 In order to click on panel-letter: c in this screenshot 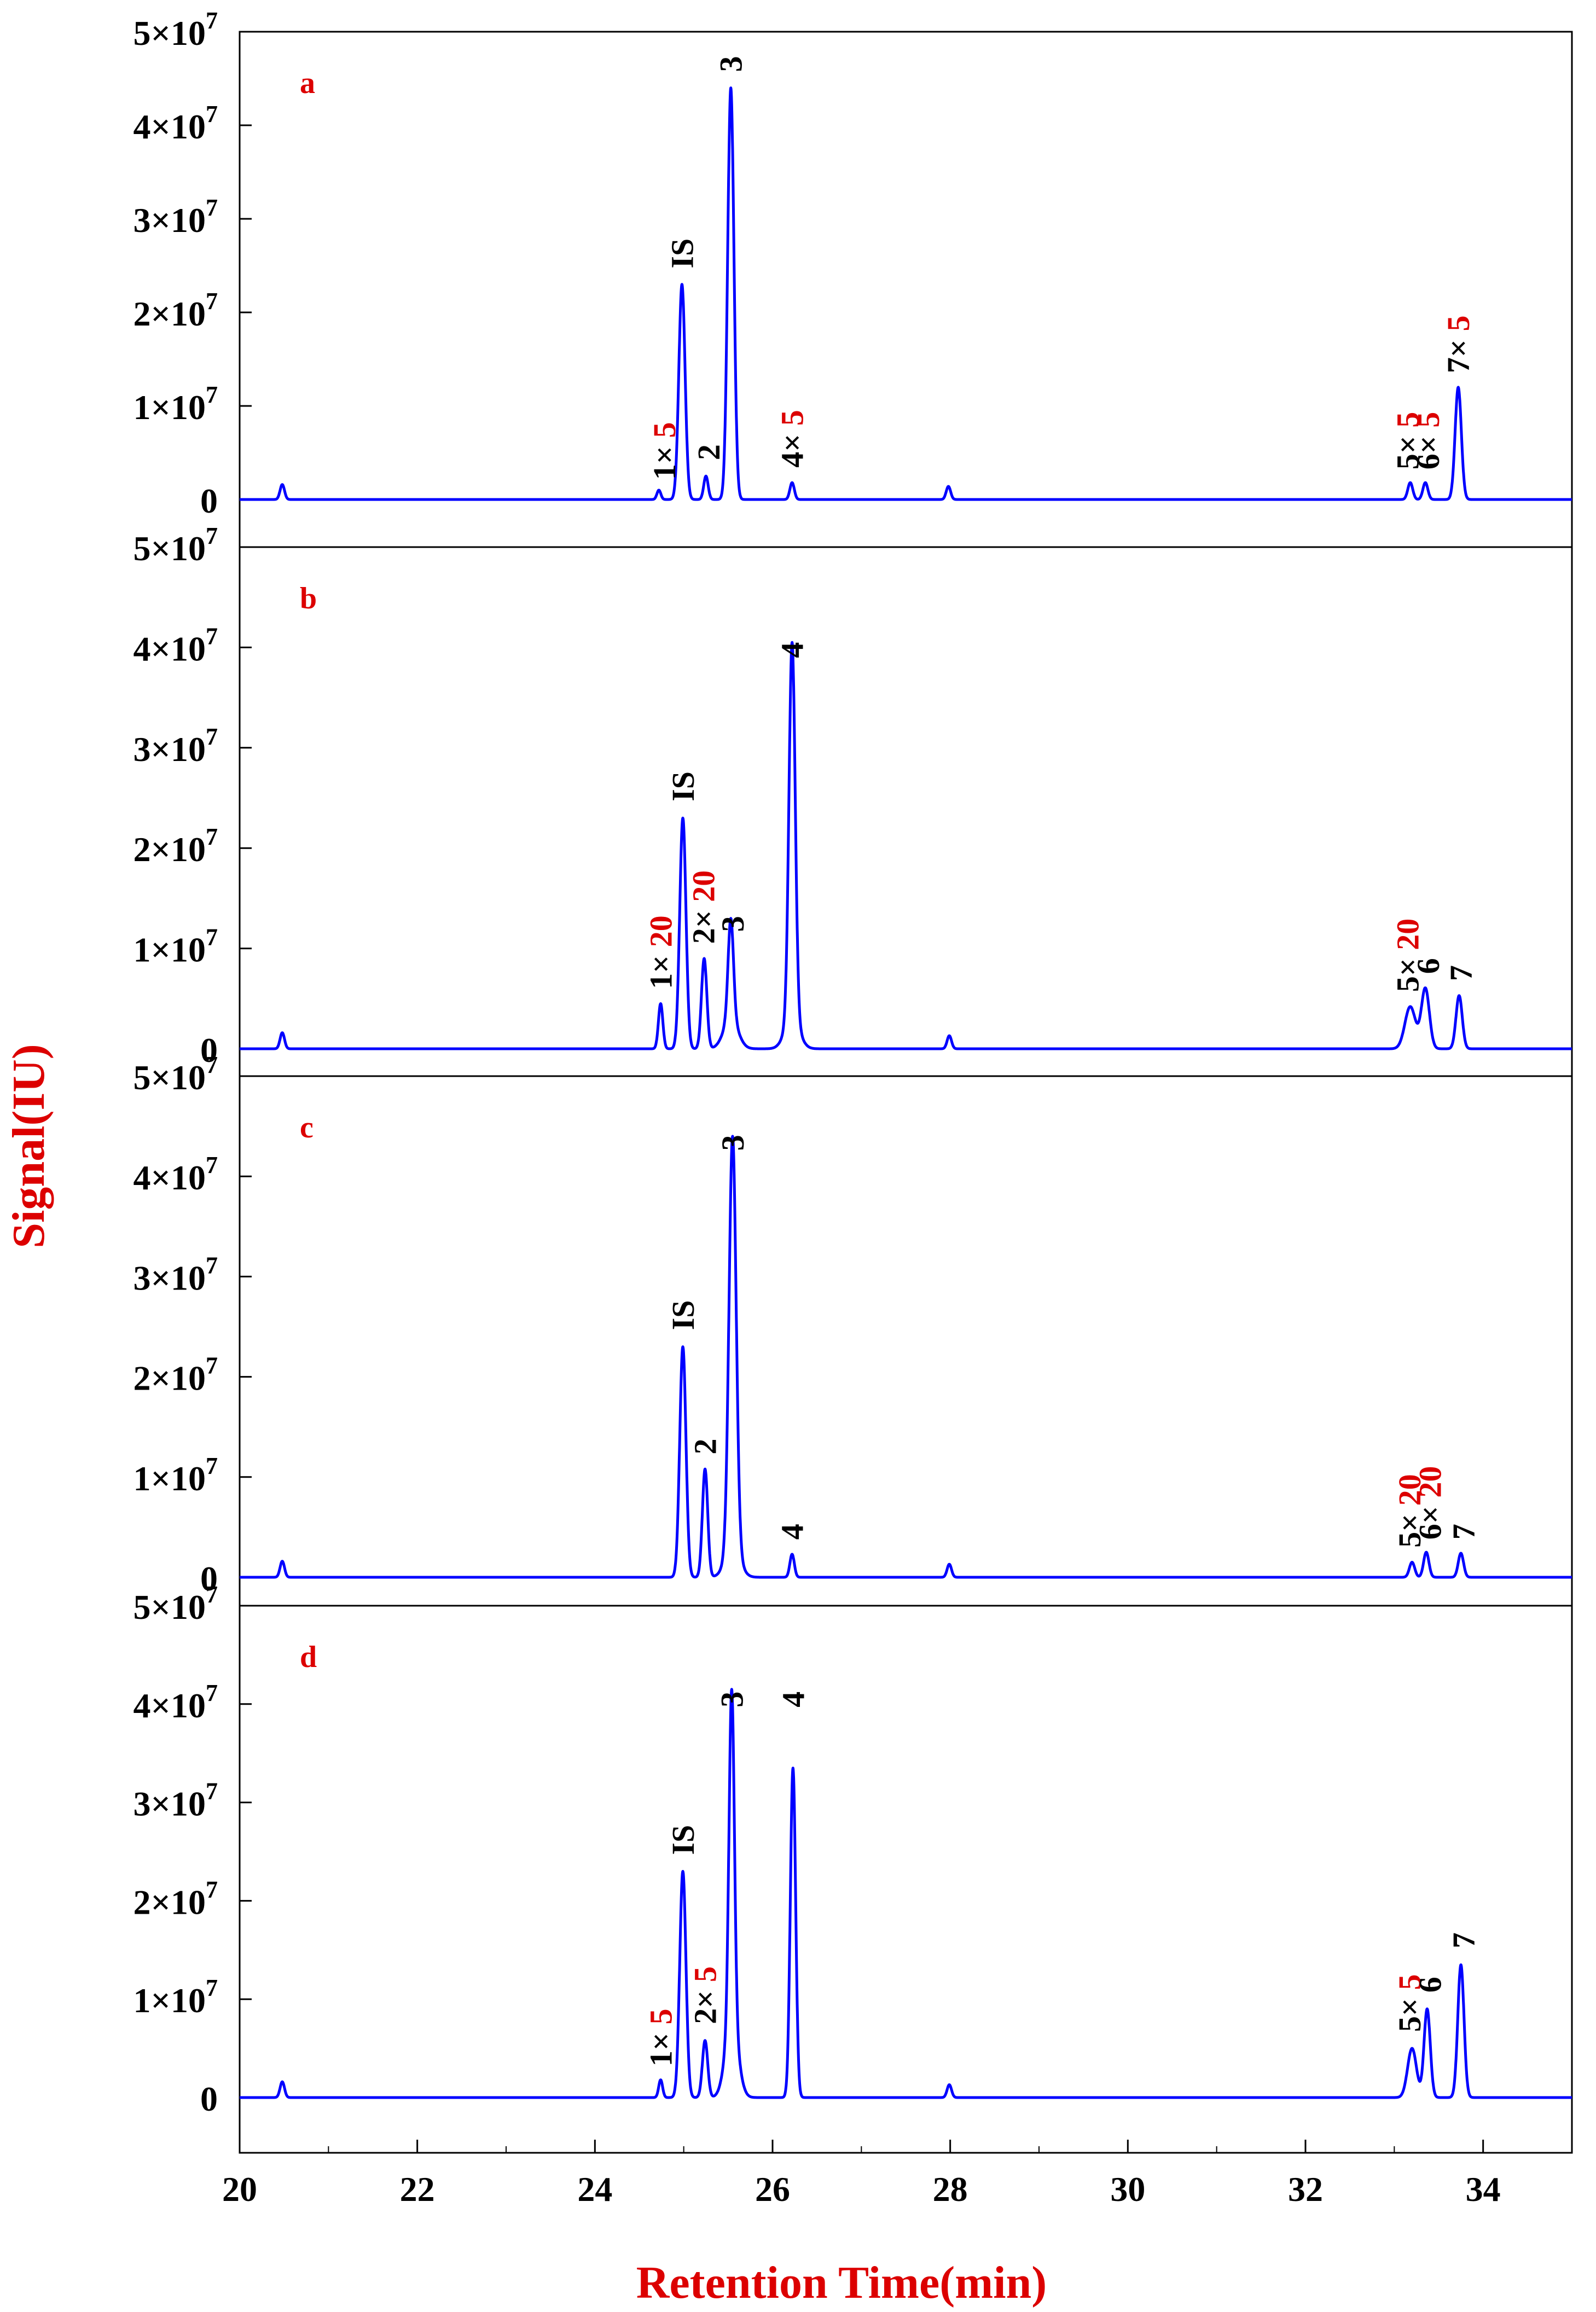, I will do `click(307, 1128)`.